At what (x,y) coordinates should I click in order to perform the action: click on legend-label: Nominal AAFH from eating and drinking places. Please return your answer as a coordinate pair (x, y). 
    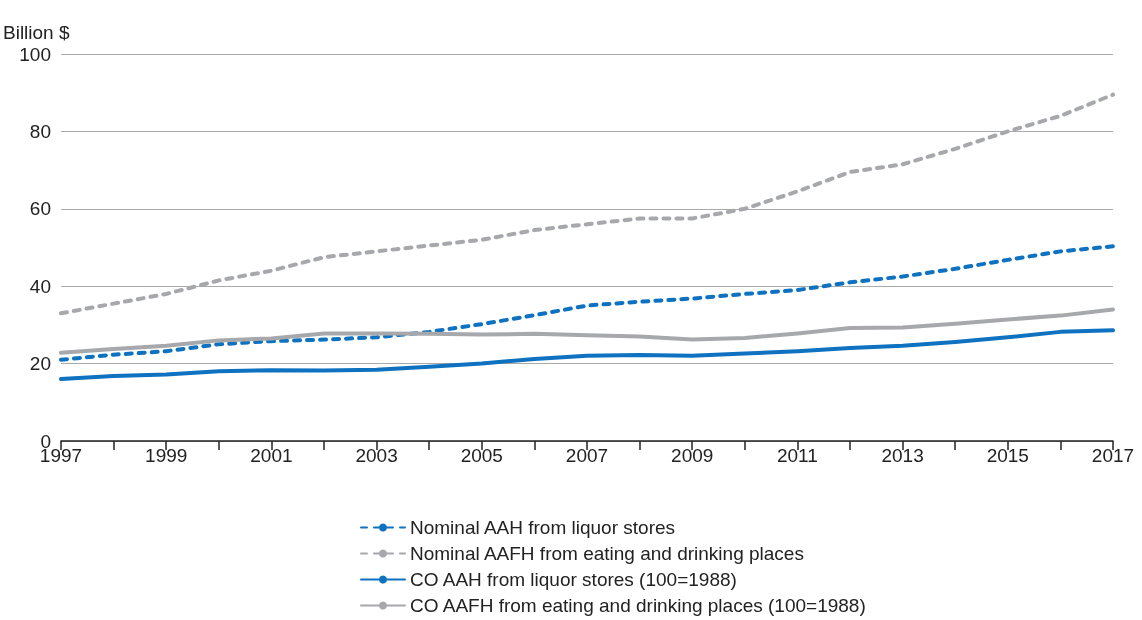
    Looking at the image, I should click on (607, 553).